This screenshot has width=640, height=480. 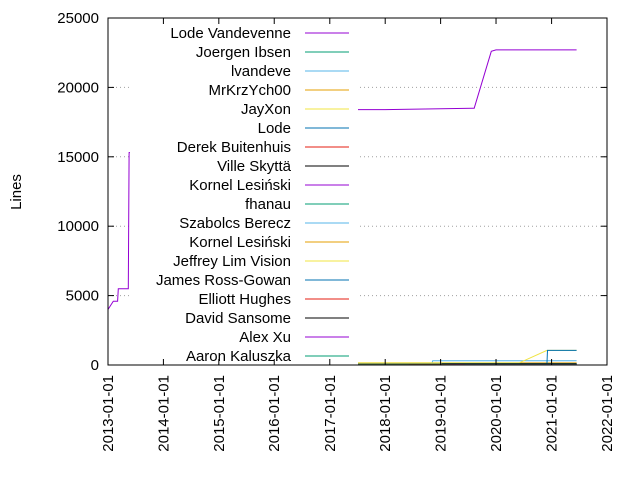 What do you see at coordinates (243, 52) in the screenshot?
I see `legend-label: Joergen Ibsen` at bounding box center [243, 52].